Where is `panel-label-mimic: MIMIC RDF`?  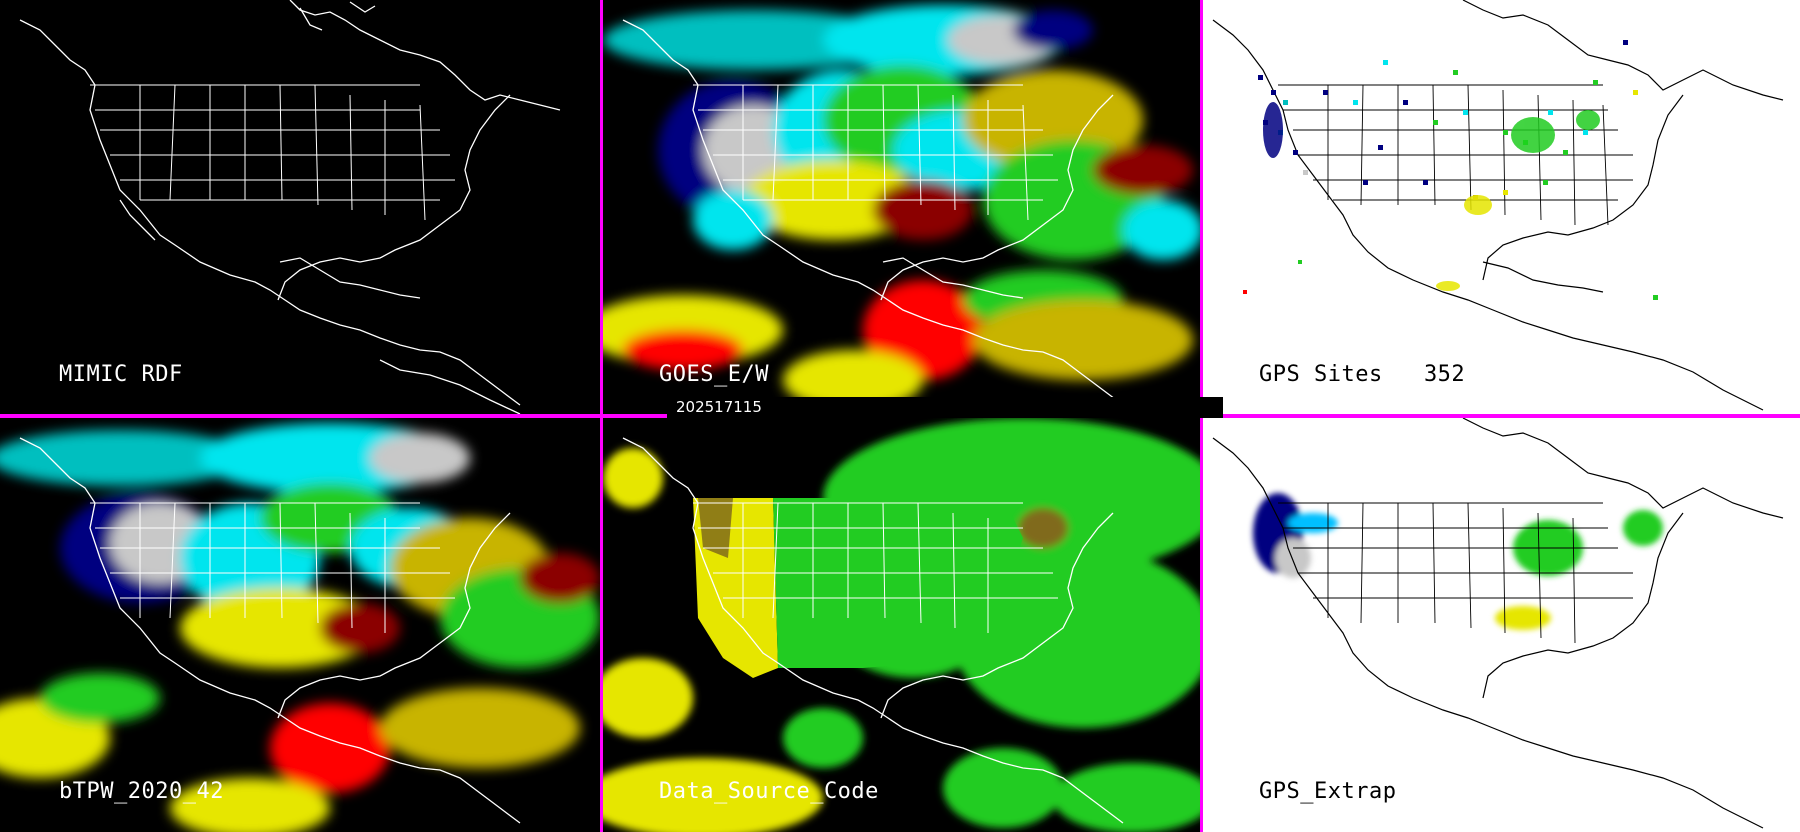 panel-label-mimic: MIMIC RDF is located at coordinates (121, 374).